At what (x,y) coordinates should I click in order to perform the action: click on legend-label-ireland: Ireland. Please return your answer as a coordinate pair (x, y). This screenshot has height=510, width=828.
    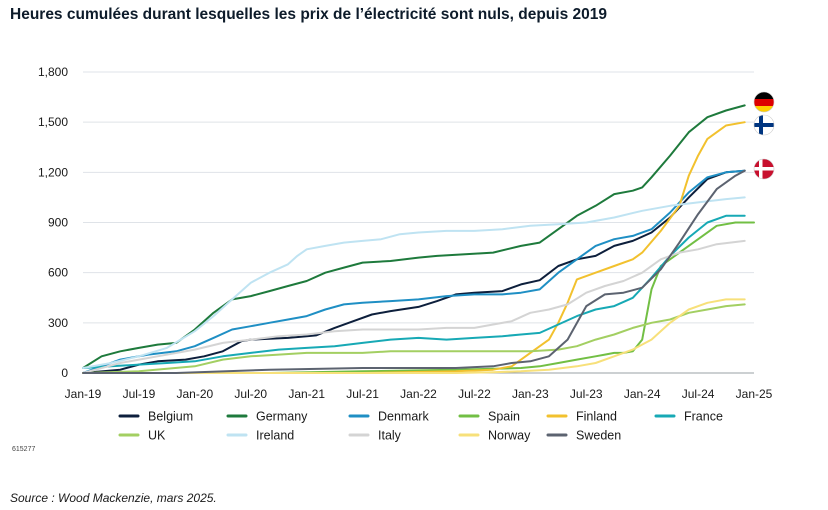
    Looking at the image, I should click on (275, 436).